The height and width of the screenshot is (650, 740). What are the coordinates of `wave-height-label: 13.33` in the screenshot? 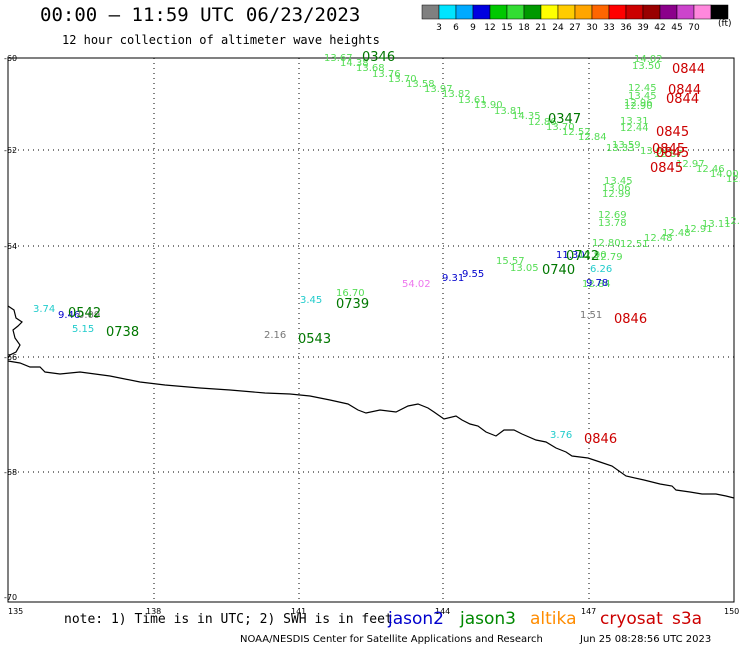 It's located at (620, 148).